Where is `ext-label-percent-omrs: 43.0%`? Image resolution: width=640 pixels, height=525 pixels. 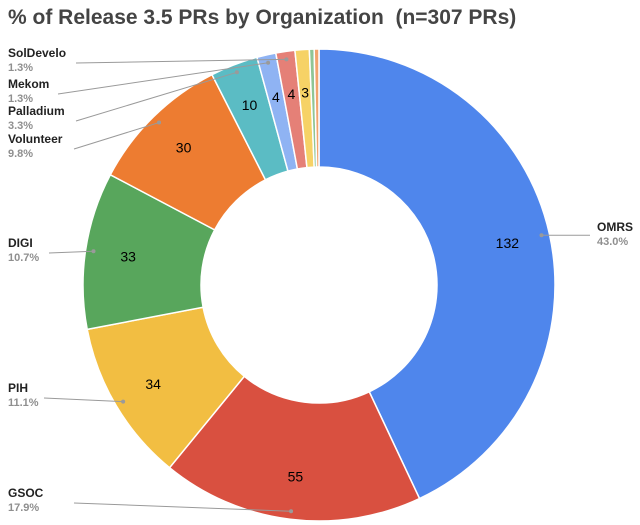
ext-label-percent-omrs: 43.0% is located at coordinates (612, 242).